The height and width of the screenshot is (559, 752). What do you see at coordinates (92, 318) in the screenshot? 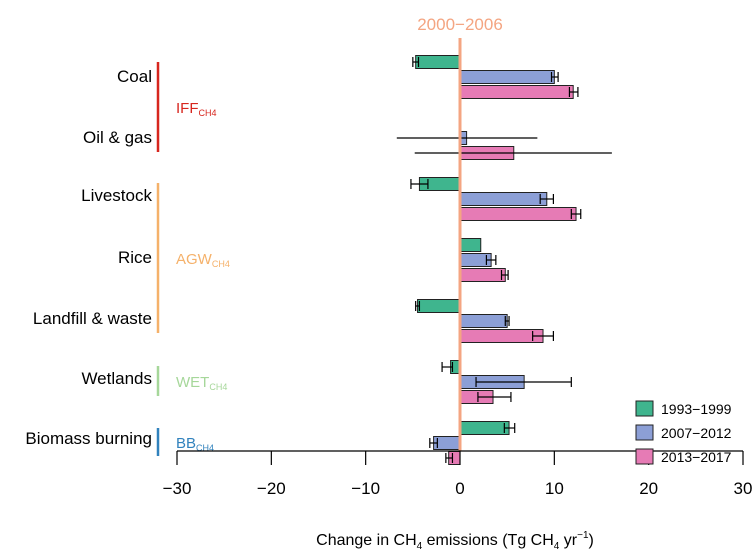
I see `category-label-landfill-and-waste: Landfill & waste` at bounding box center [92, 318].